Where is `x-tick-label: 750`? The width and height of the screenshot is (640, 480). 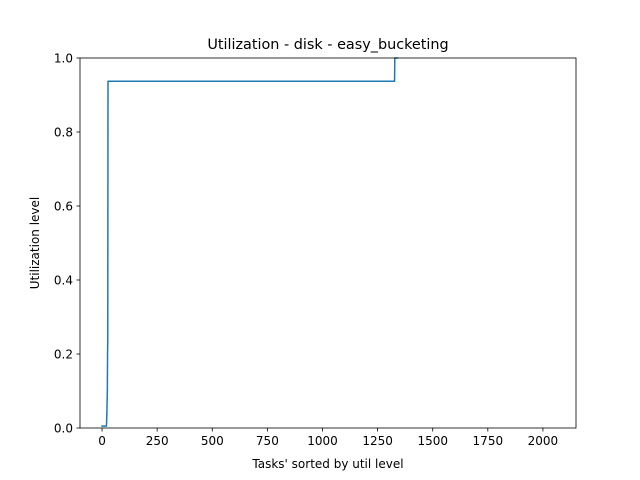
x-tick-label: 750 is located at coordinates (267, 441).